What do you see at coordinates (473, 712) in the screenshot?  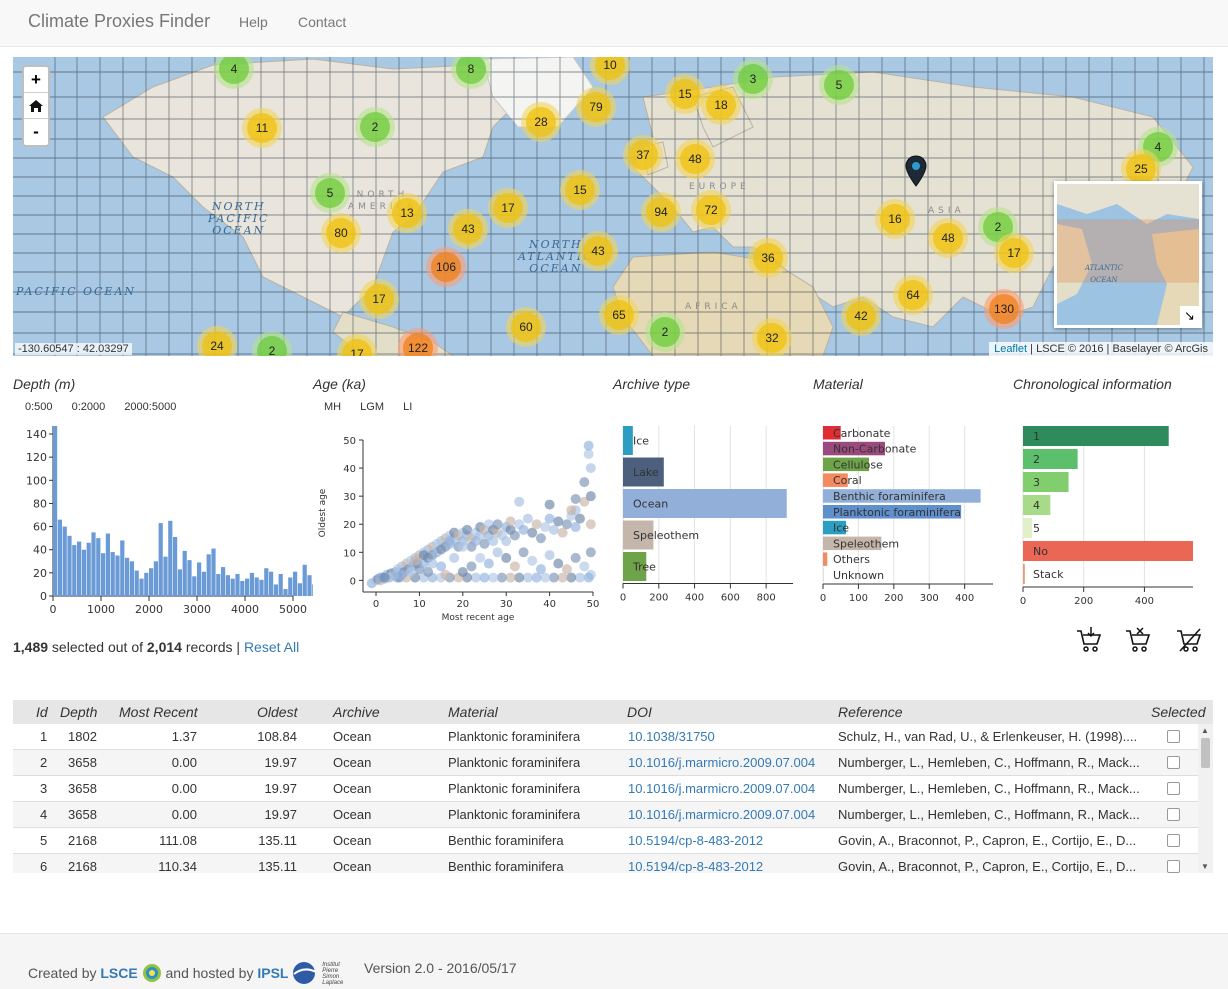 I see `header-material: Material` at bounding box center [473, 712].